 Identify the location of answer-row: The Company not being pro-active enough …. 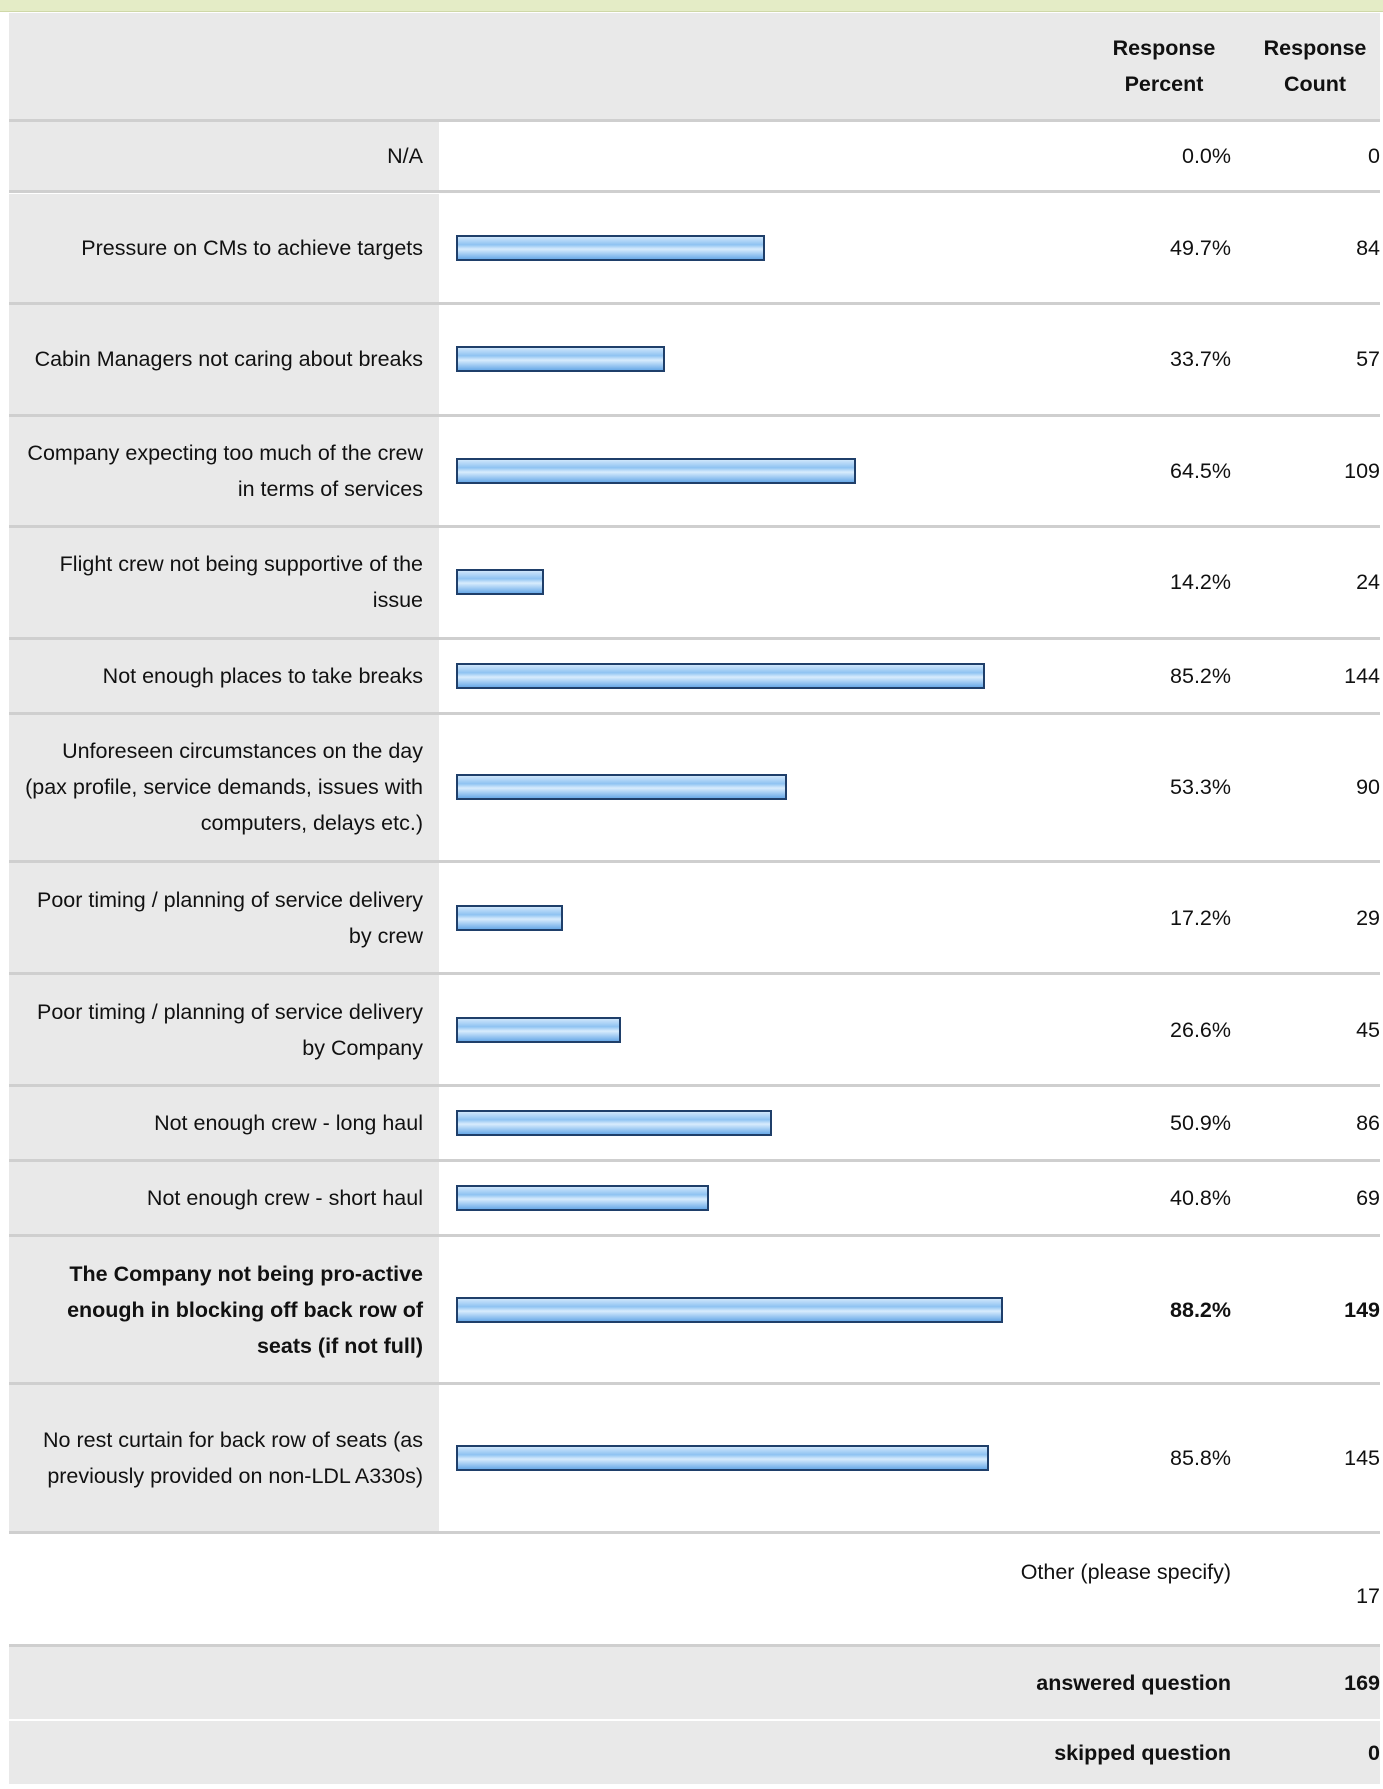
(694, 1311).